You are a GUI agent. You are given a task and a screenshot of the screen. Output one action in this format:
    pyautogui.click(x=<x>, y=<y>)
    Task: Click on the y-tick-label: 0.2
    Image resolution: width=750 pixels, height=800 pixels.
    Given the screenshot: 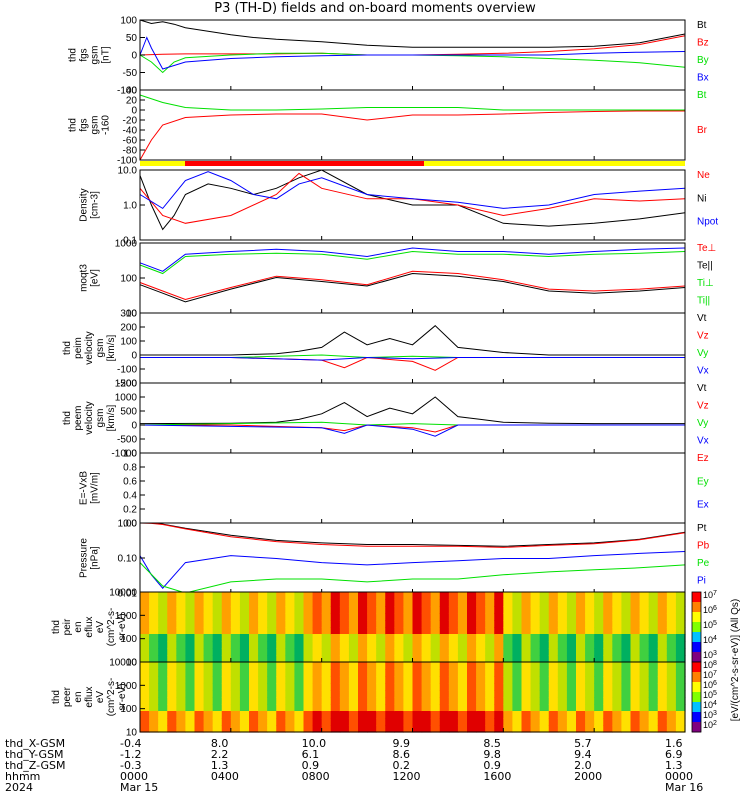 What is the action you would take?
    pyautogui.click(x=130, y=510)
    